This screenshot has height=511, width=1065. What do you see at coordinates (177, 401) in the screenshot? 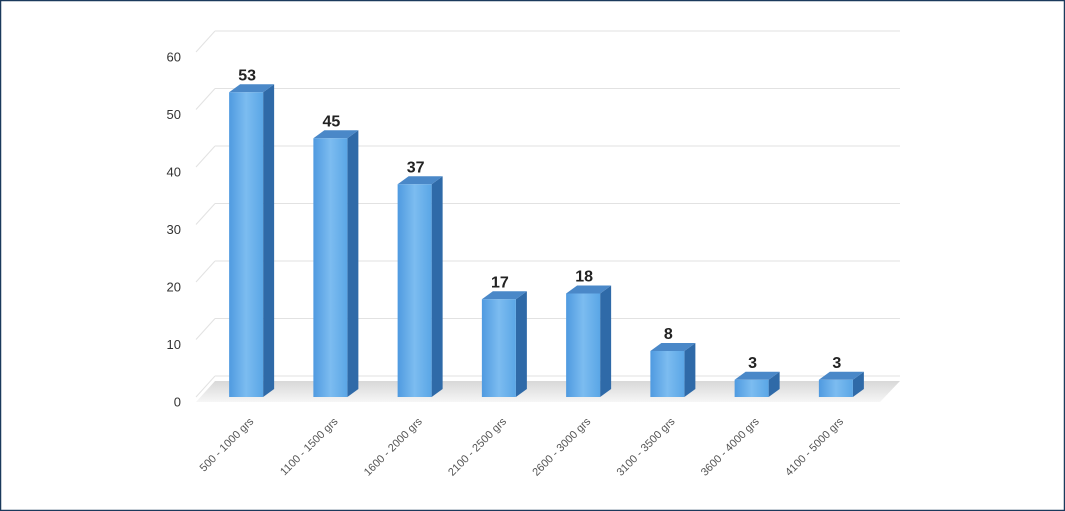
I see `y-tick-label: 0` at bounding box center [177, 401].